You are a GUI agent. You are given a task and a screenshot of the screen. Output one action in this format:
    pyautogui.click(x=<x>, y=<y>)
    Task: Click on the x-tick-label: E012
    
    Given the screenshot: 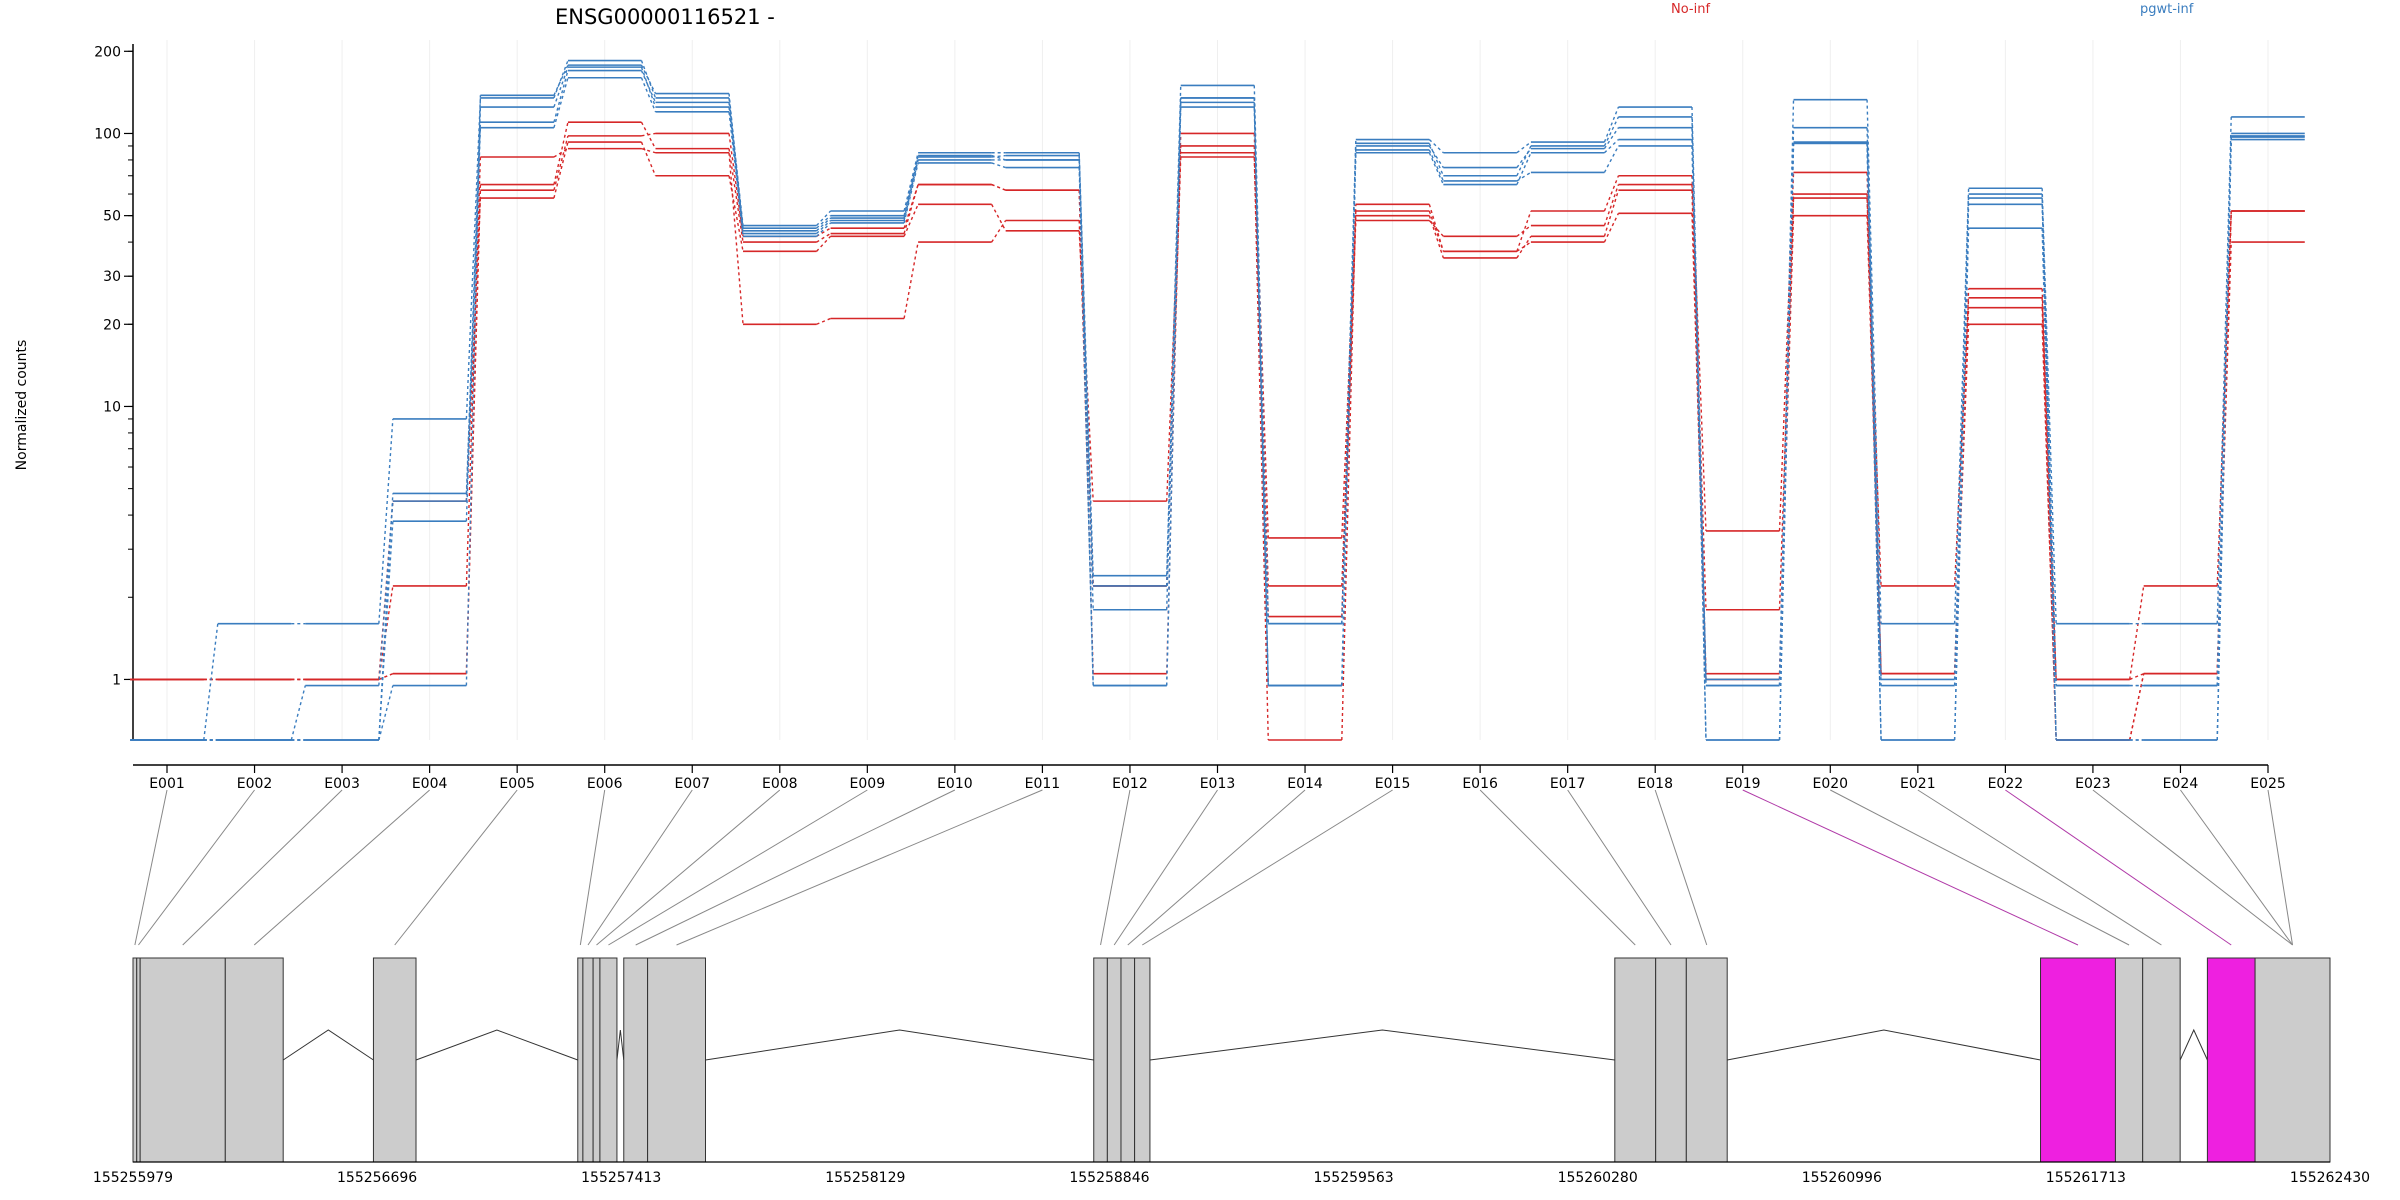 What is the action you would take?
    pyautogui.click(x=1130, y=784)
    